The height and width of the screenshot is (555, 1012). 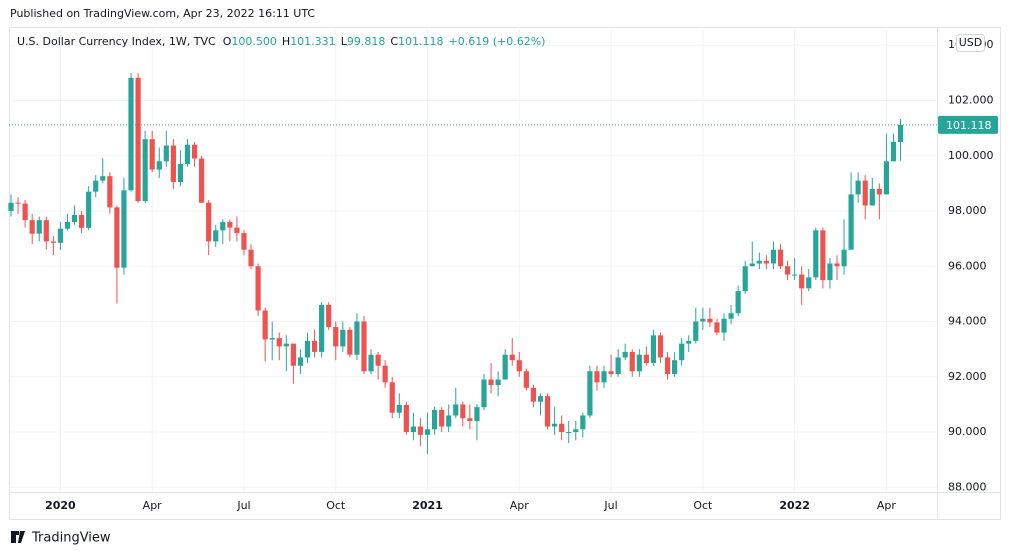 I want to click on legend-value: 101.331, so click(x=313, y=41).